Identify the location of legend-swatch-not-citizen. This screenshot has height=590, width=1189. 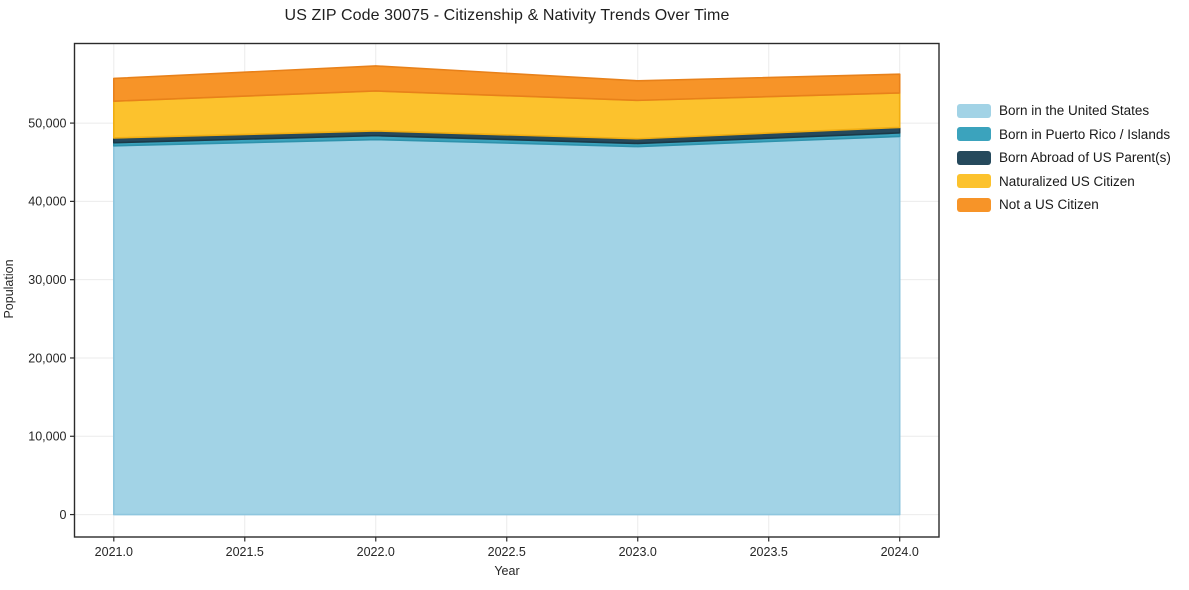
(974, 204).